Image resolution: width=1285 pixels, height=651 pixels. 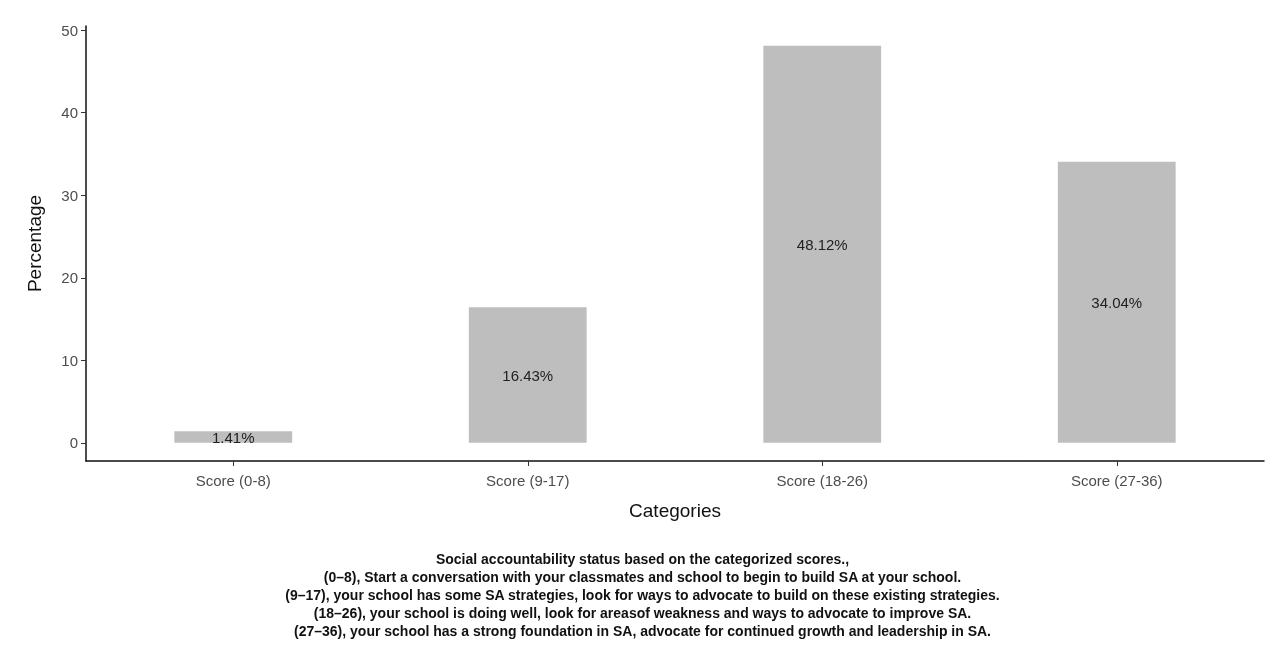 I want to click on y-tick-label: 20, so click(x=69, y=278).